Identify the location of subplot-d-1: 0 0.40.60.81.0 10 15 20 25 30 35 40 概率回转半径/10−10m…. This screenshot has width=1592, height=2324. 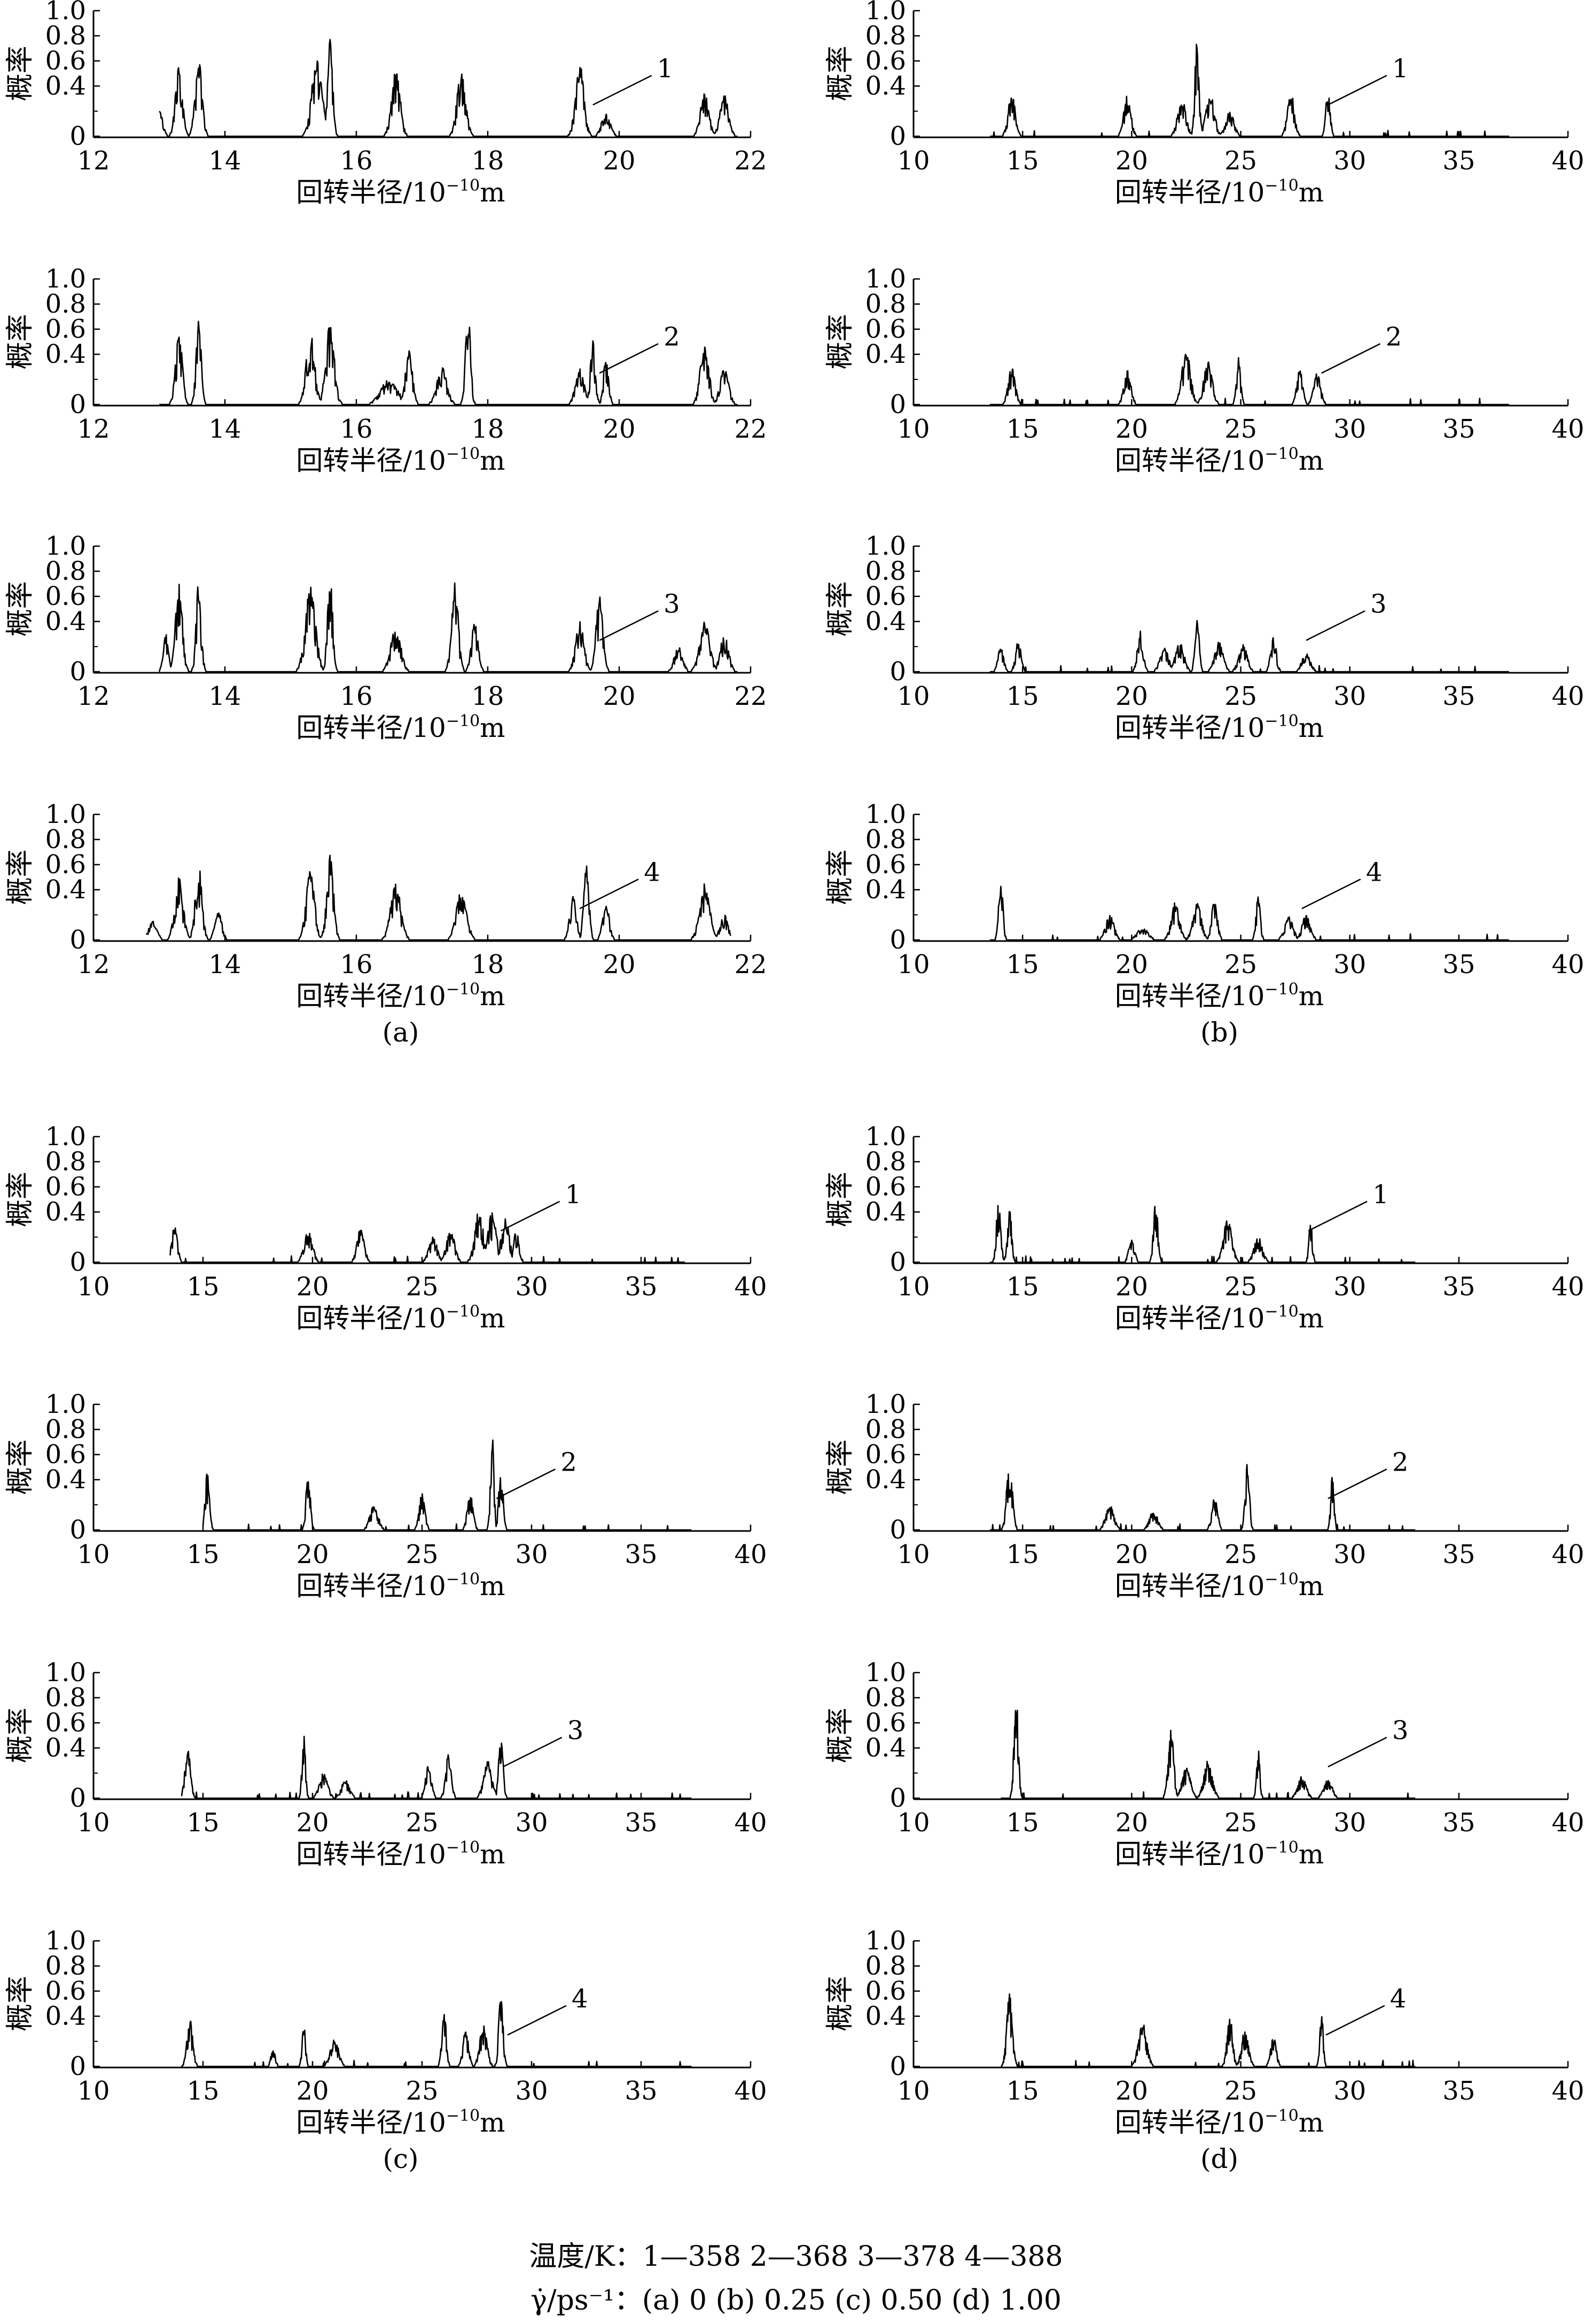
(1204, 1228).